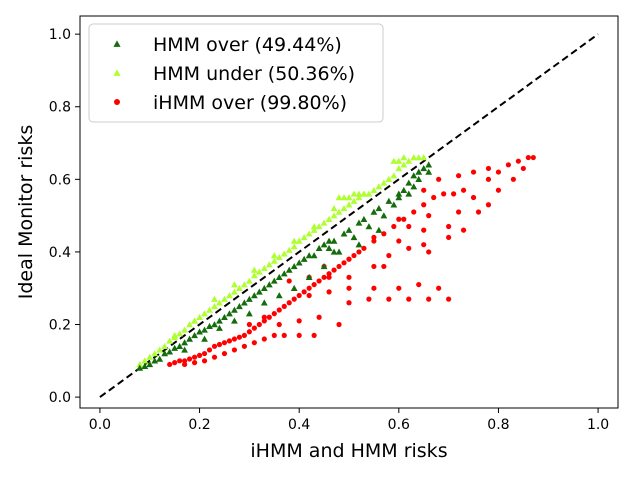 Image resolution: width=638 pixels, height=478 pixels. What do you see at coordinates (254, 74) in the screenshot?
I see `legend-entry-label: HMM under (50.36%)` at bounding box center [254, 74].